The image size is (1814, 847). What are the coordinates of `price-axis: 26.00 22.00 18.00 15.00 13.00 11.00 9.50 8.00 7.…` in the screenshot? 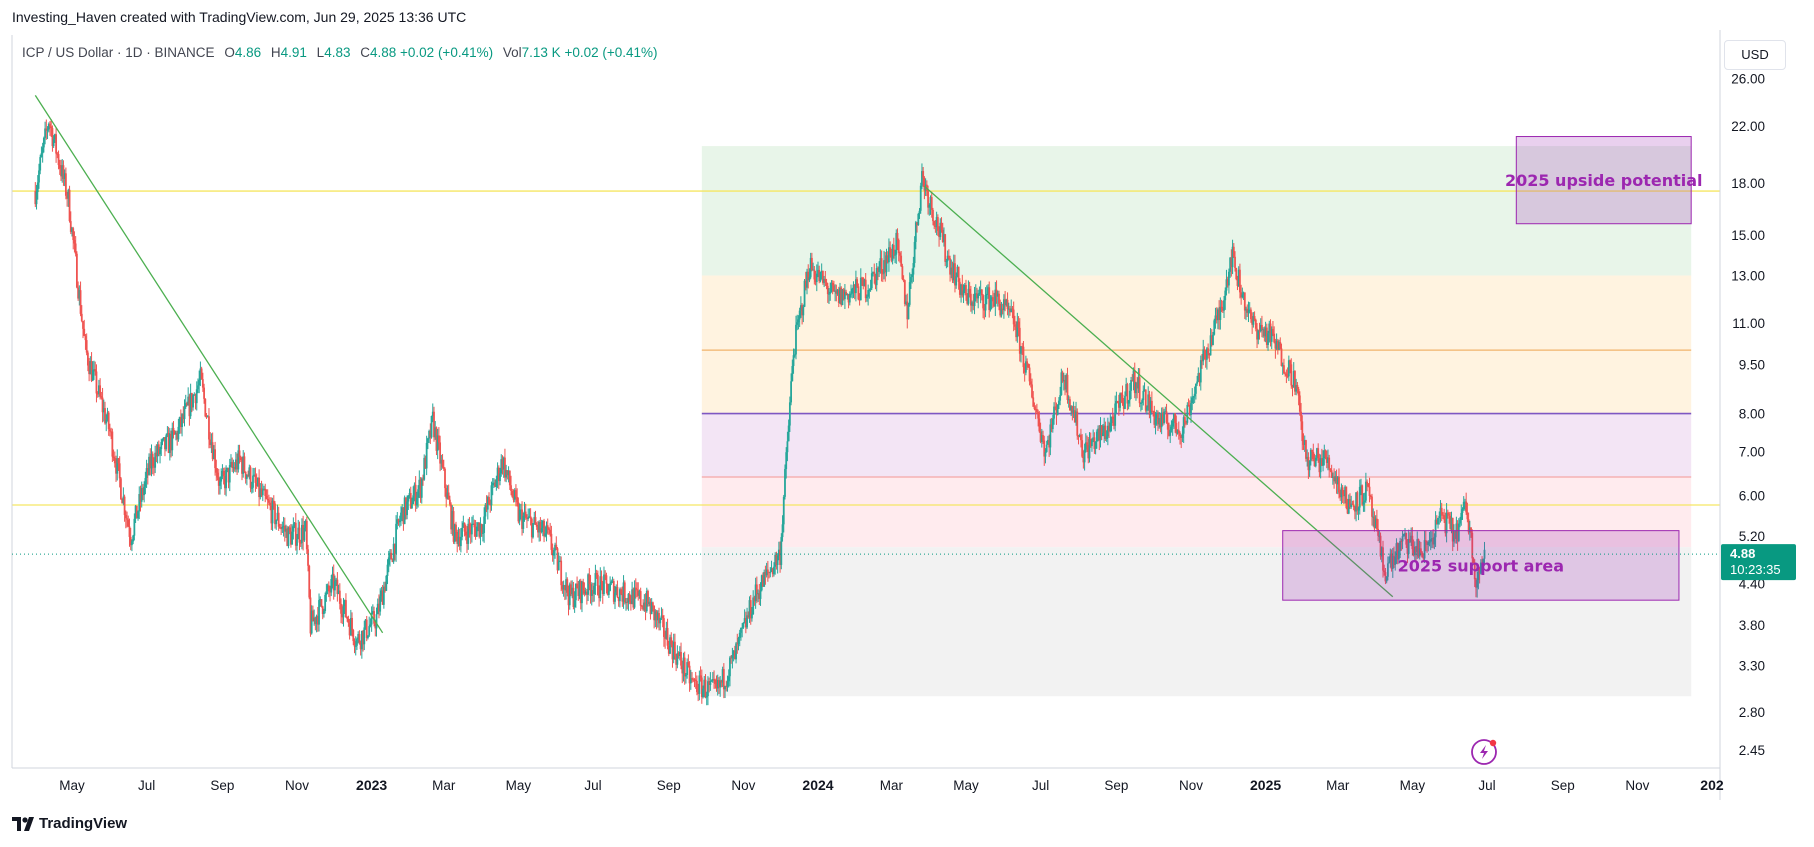 It's located at (1766, 415).